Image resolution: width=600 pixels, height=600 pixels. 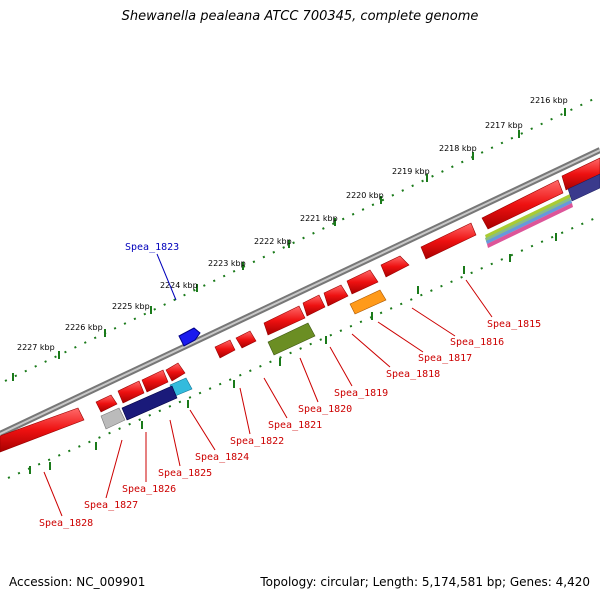 What do you see at coordinates (504, 125) in the screenshot?
I see `kbp-label: 2217 kbp` at bounding box center [504, 125].